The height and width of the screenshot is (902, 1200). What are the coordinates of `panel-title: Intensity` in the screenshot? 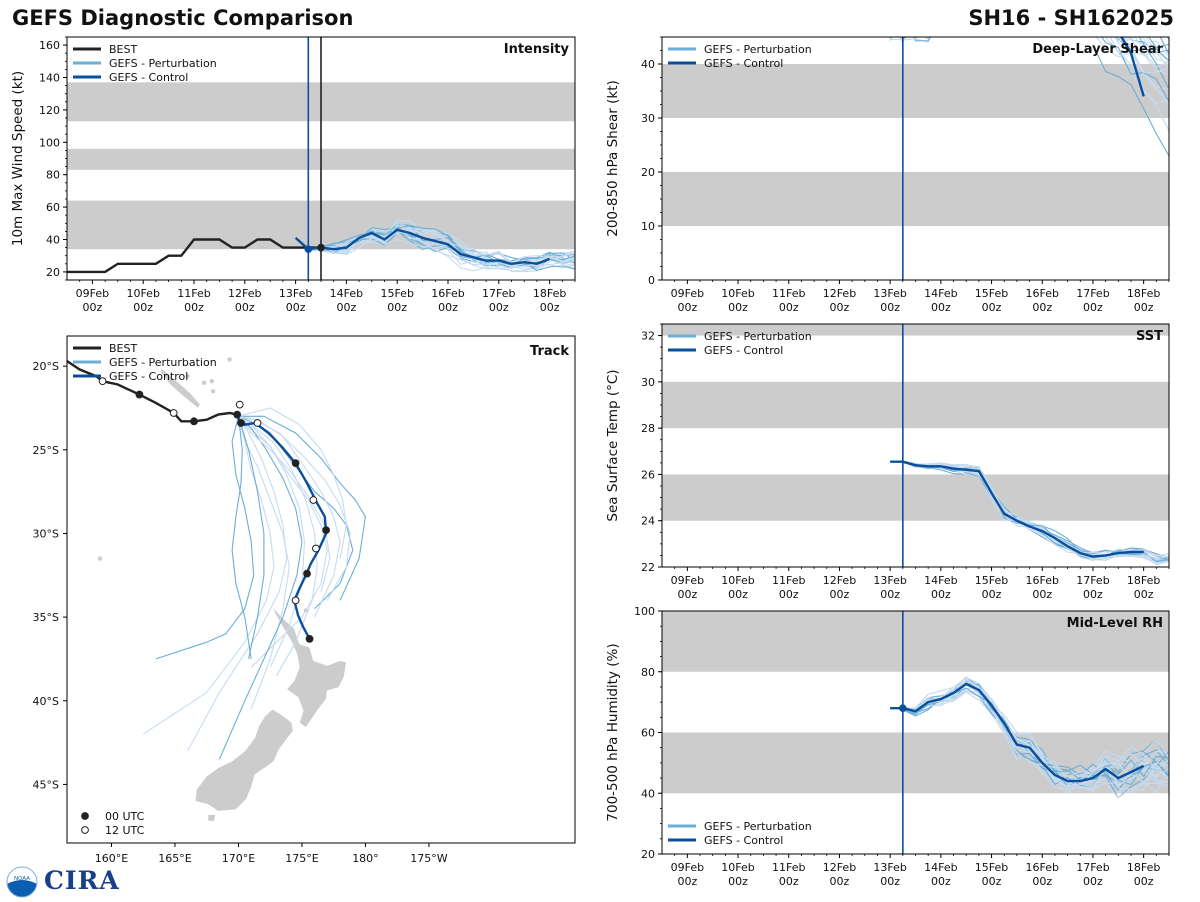 It's located at (537, 49).